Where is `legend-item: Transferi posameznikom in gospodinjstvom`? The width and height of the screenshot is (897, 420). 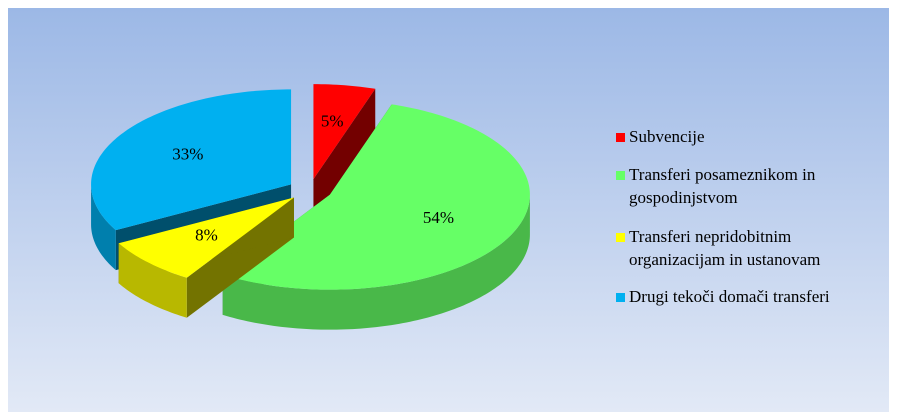 legend-item: Transferi posameznikom in gospodinjstvom is located at coordinates (753, 186).